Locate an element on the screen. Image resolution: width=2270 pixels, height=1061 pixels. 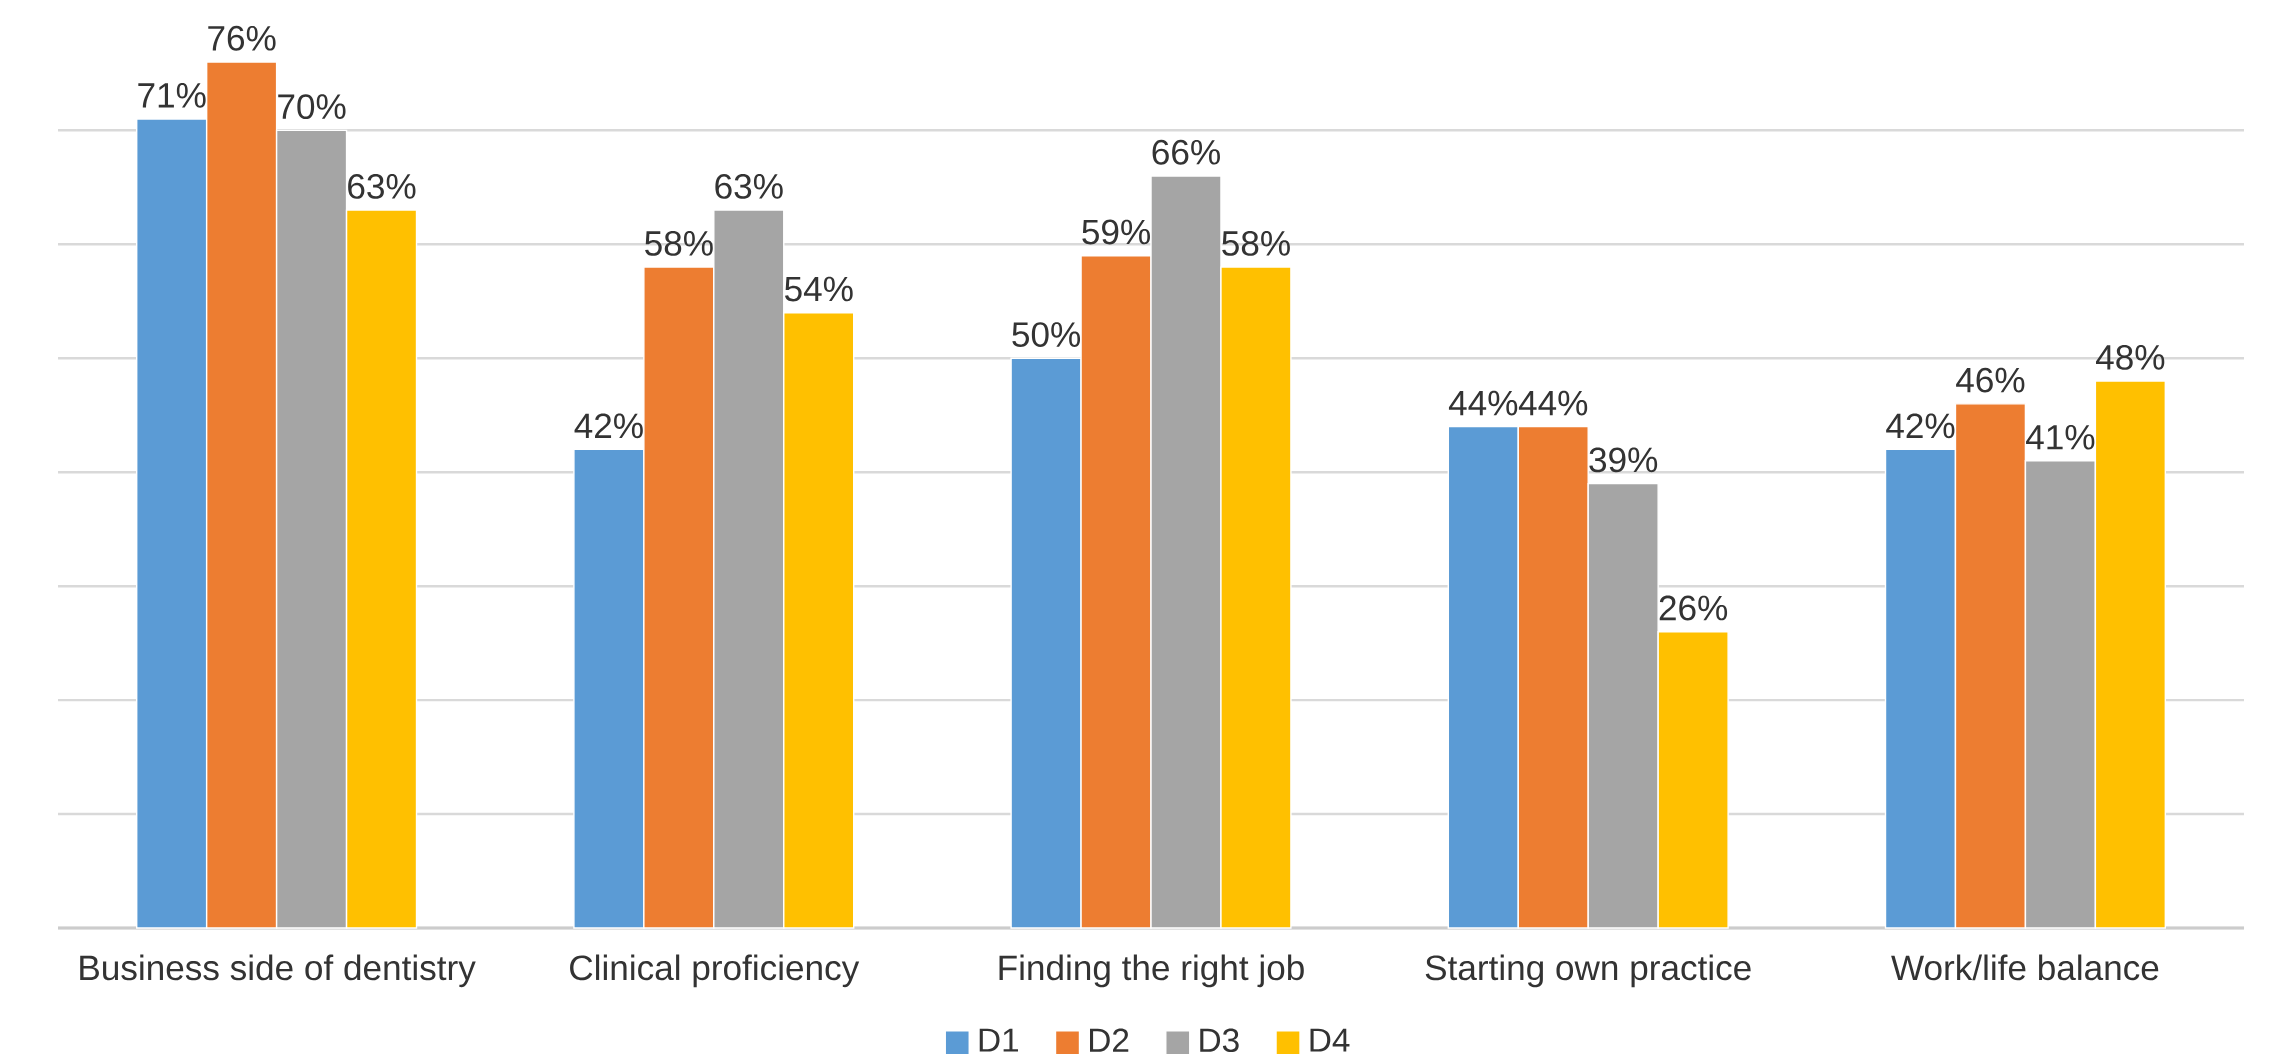
legend-label: D2 is located at coordinates (1109, 1040).